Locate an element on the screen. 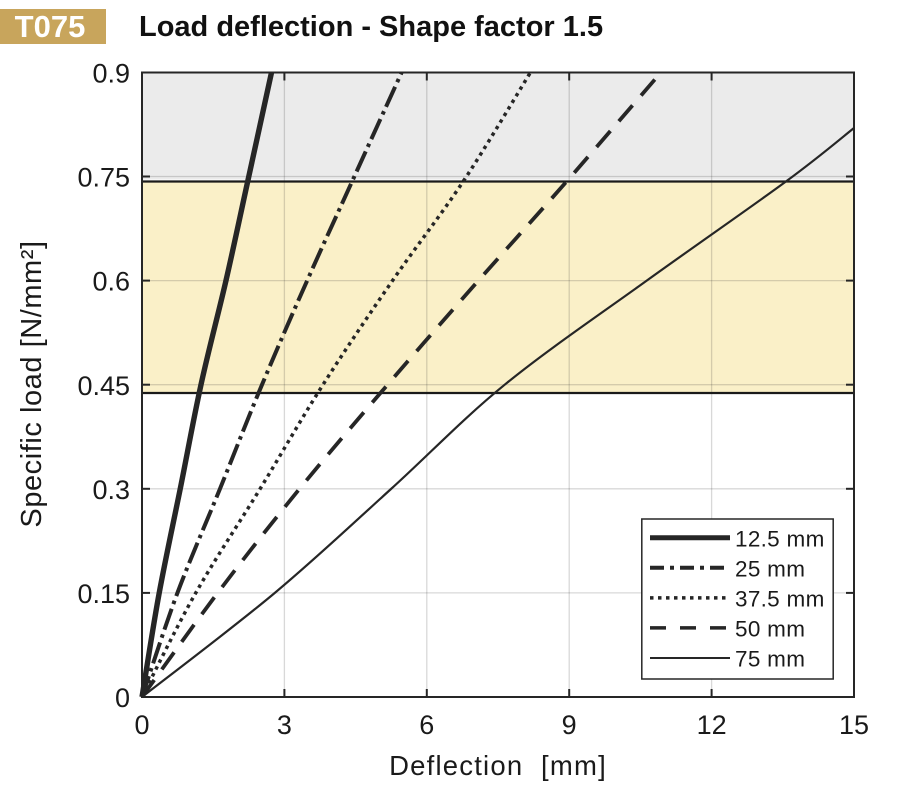  svg-text: 3 is located at coordinates (284, 725).